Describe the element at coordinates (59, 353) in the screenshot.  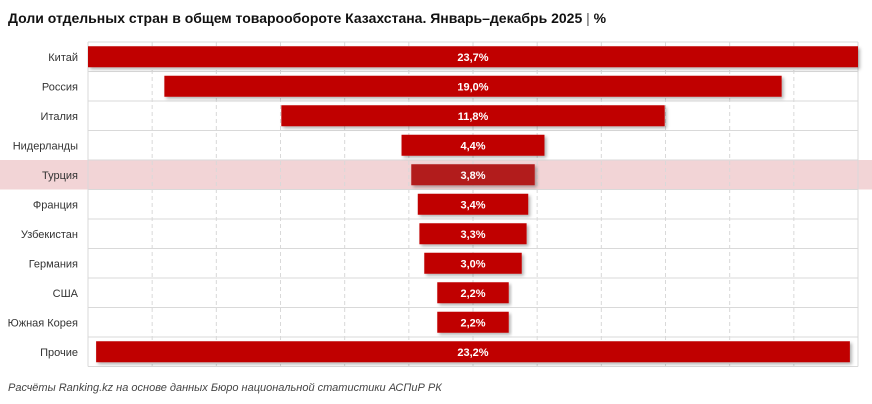
I see `category-label: Прочие` at that location.